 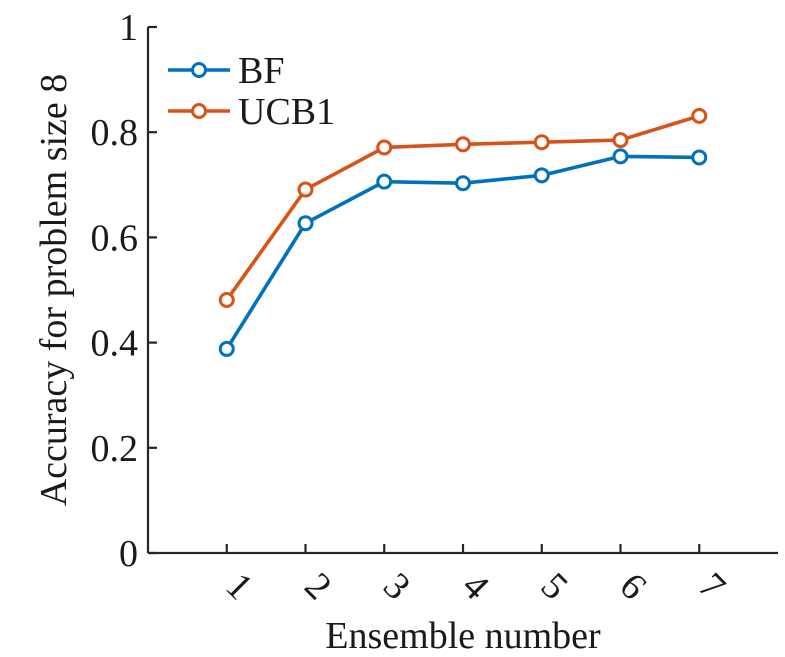 I want to click on y-tick-label: 0.6, so click(x=115, y=238).